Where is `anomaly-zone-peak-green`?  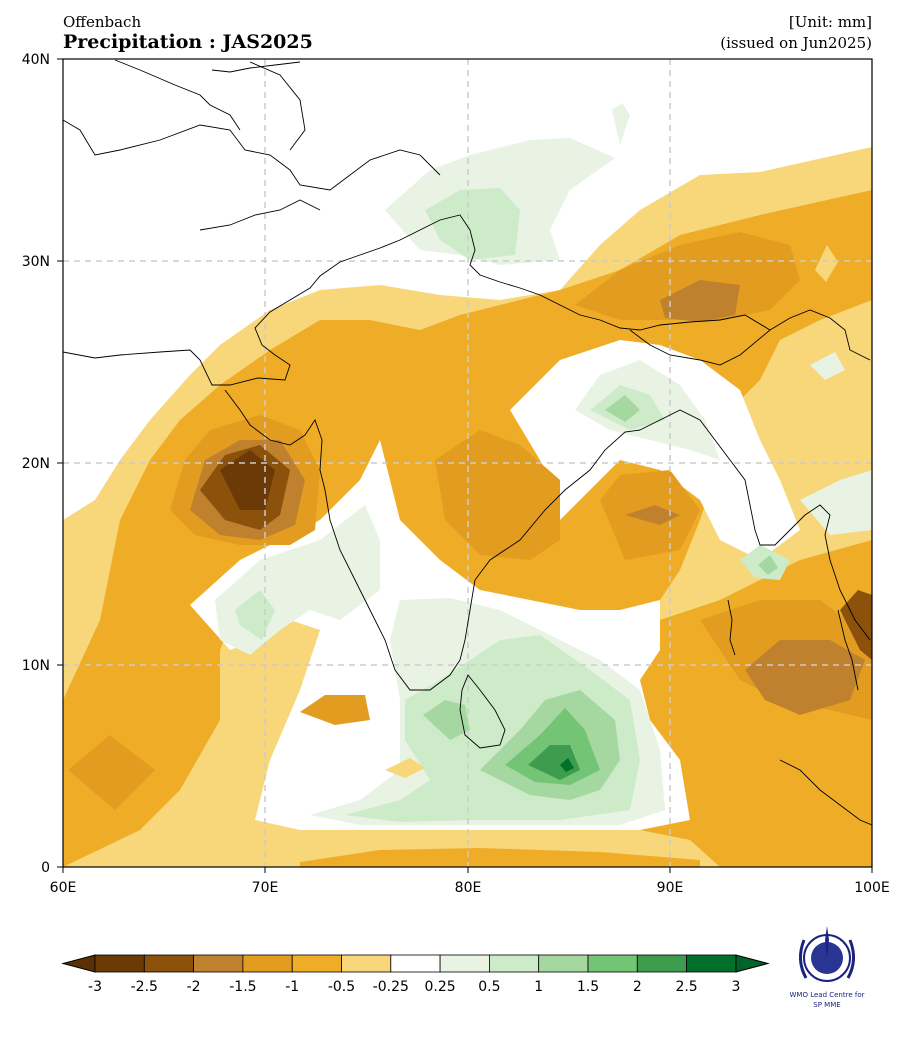
anomaly-zone-peak-green is located at coordinates (567, 765).